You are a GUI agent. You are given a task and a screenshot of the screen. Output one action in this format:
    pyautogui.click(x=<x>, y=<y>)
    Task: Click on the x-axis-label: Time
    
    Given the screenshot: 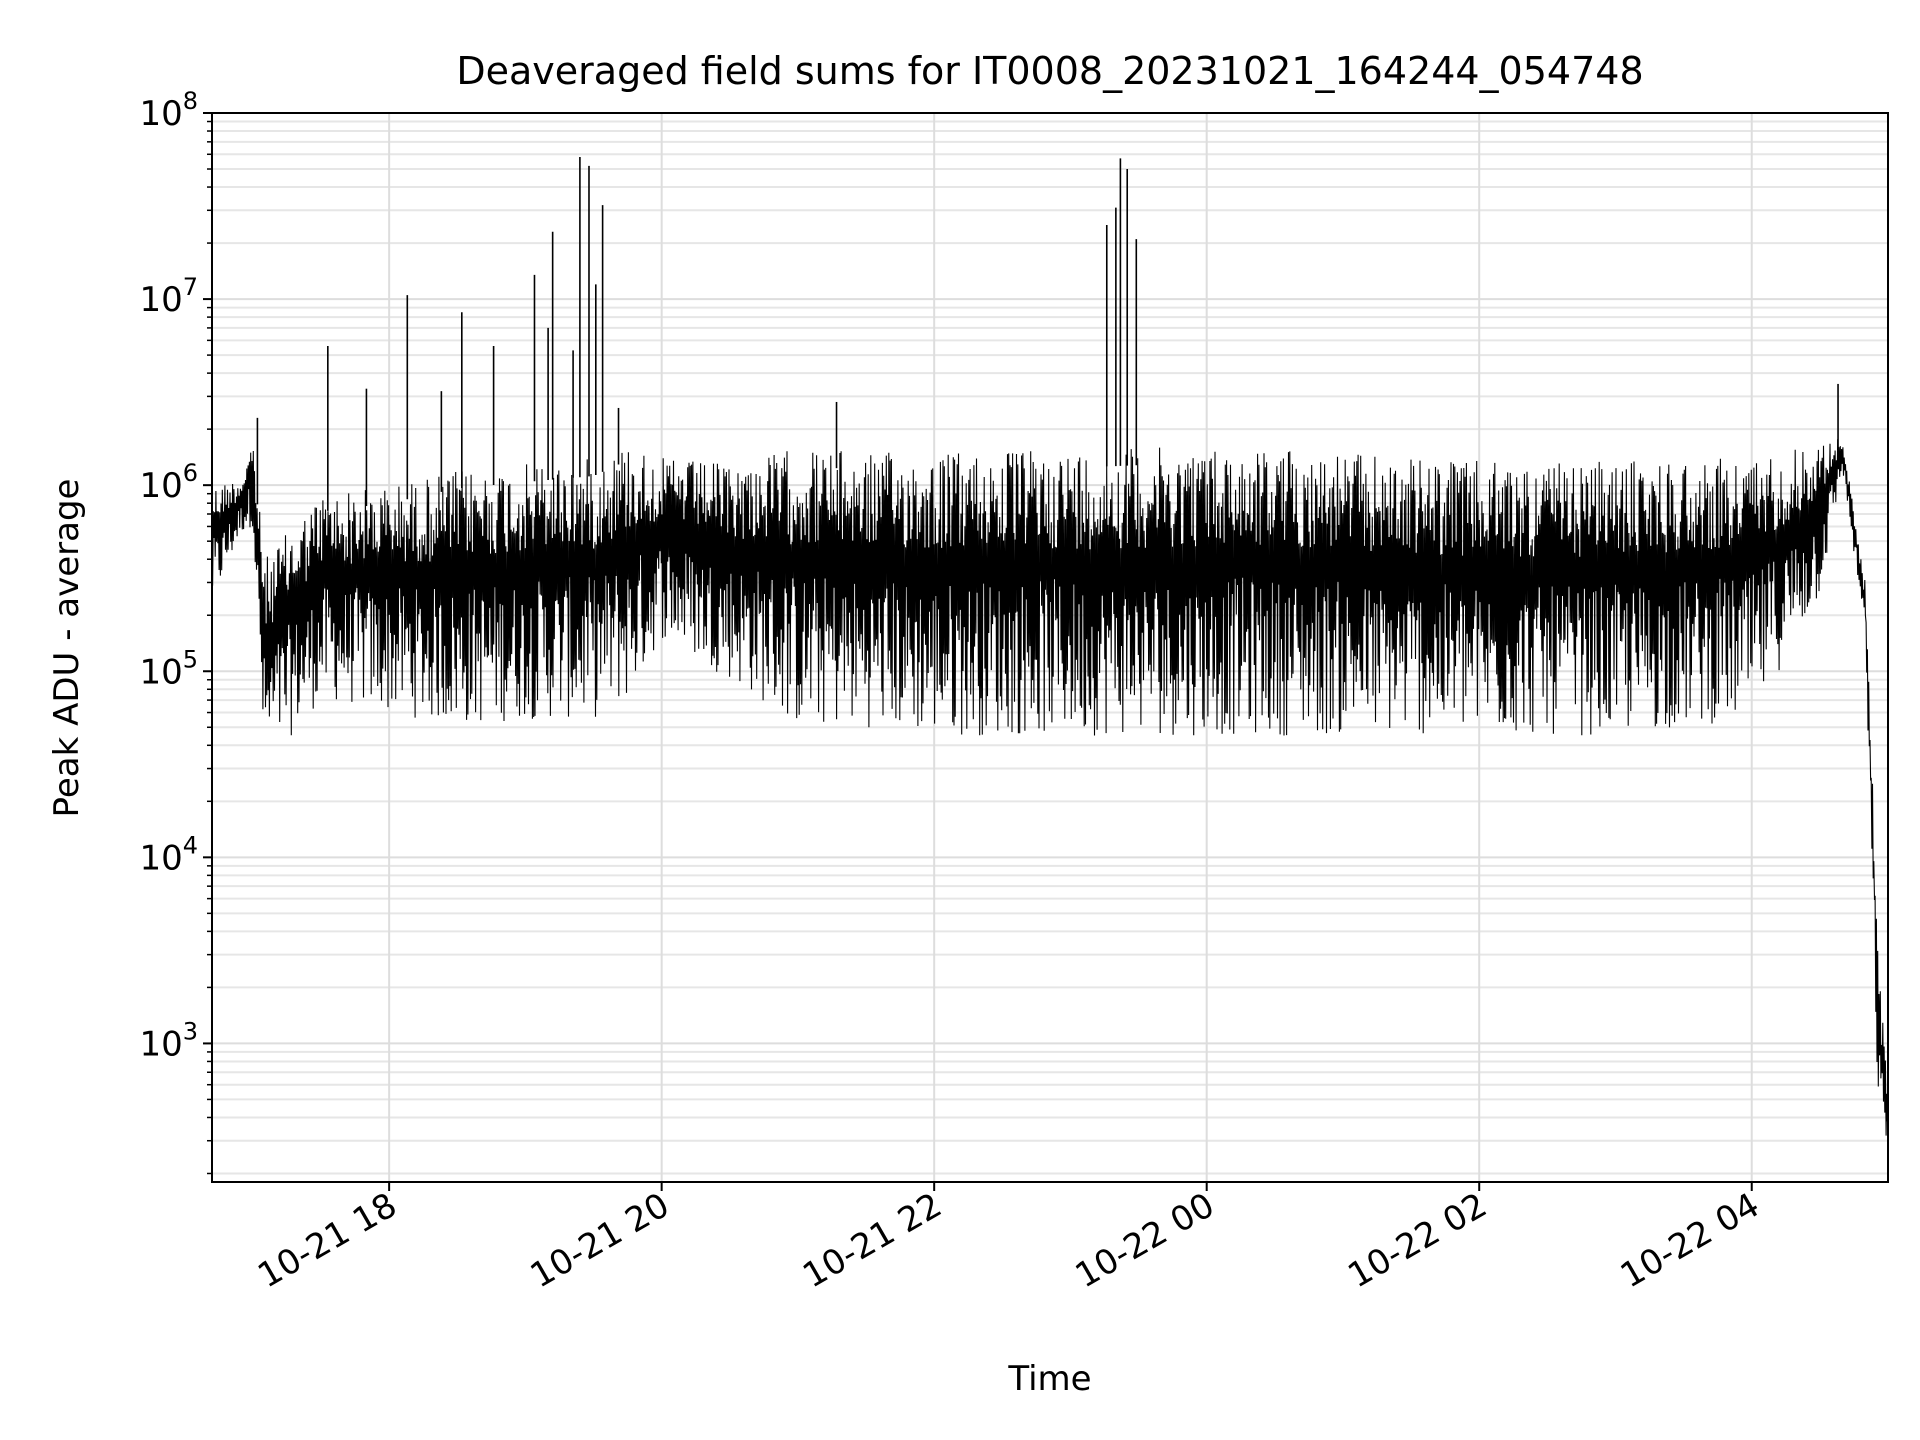 What is the action you would take?
    pyautogui.click(x=1049, y=1379)
    